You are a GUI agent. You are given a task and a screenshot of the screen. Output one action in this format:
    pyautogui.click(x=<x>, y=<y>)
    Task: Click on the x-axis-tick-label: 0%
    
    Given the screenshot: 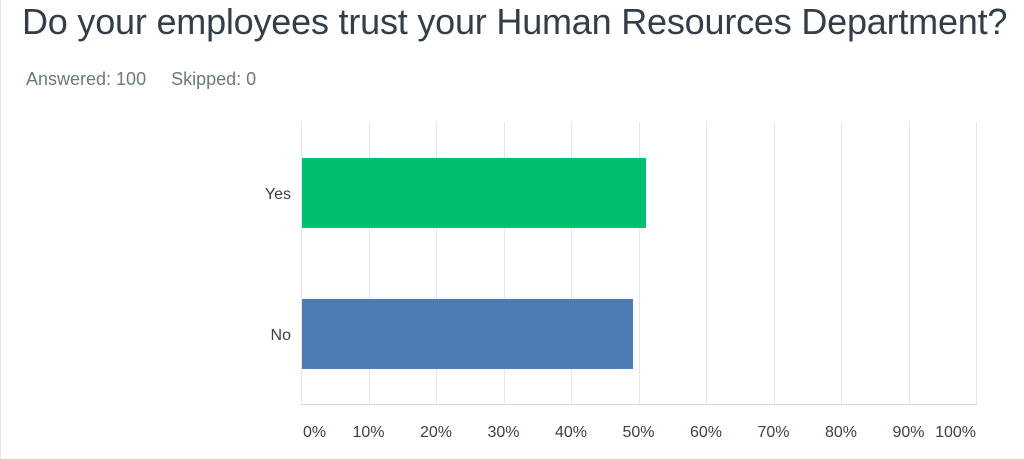 What is the action you would take?
    pyautogui.click(x=315, y=432)
    